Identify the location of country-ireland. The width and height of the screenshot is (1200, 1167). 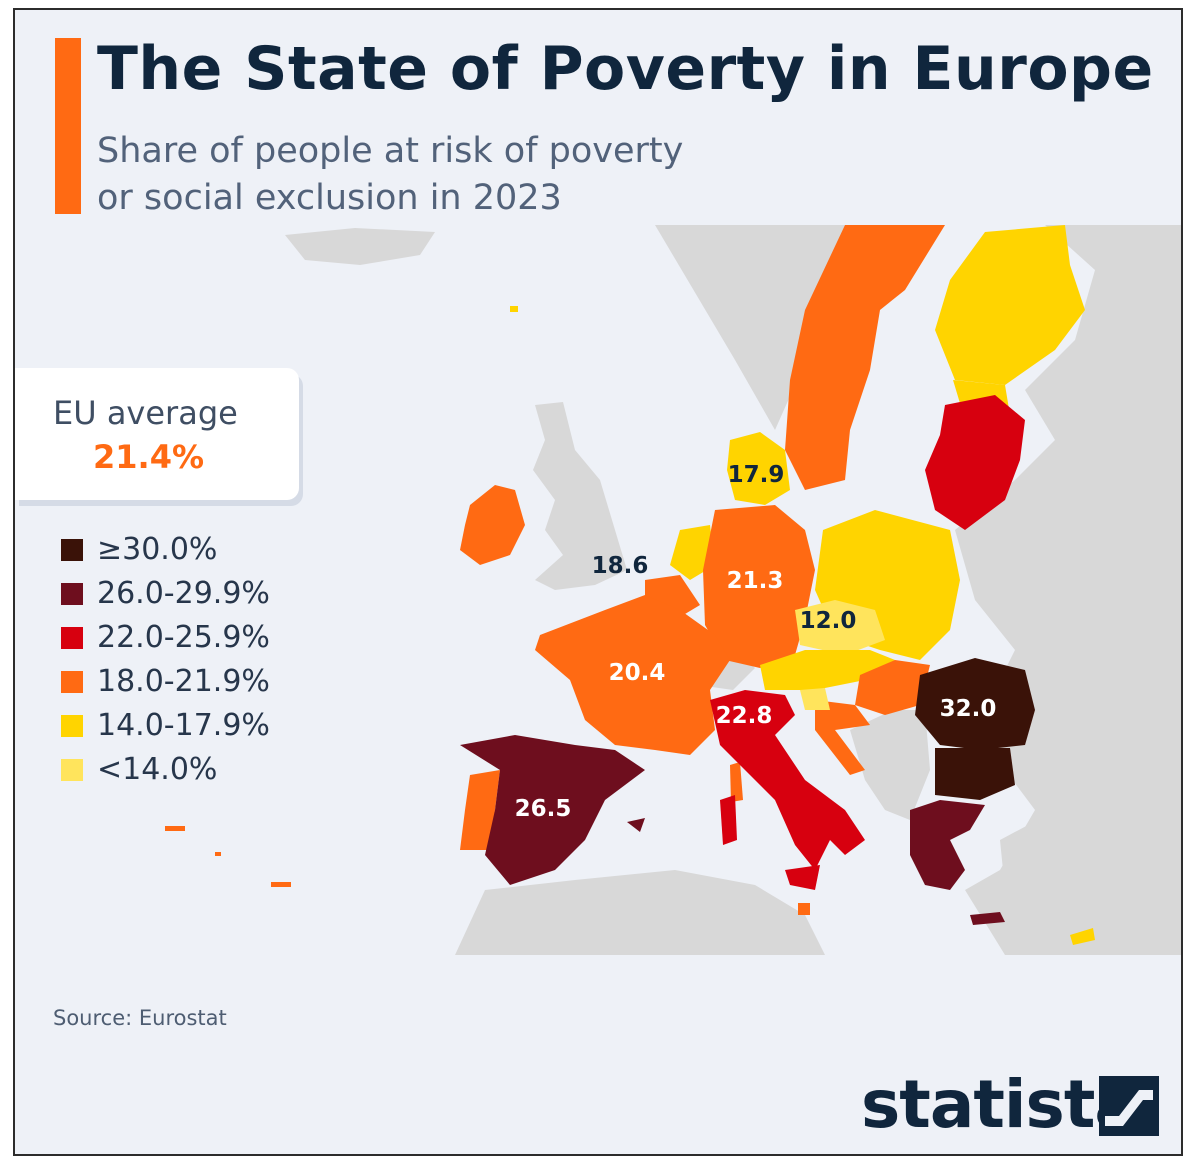
(492, 525).